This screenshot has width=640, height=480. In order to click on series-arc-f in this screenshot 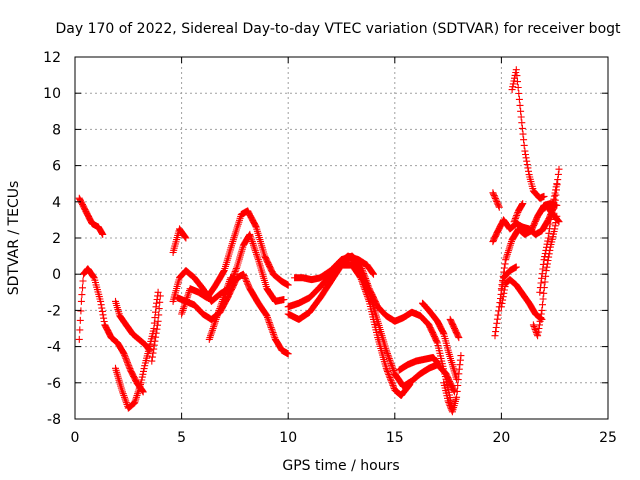, I will do `click(179, 240)`.